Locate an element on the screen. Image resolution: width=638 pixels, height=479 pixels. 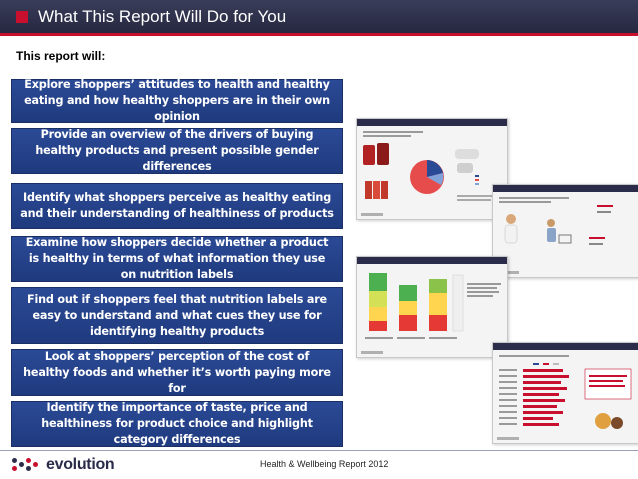
thumbnail-product-choice-graphic is located at coordinates (565, 392).